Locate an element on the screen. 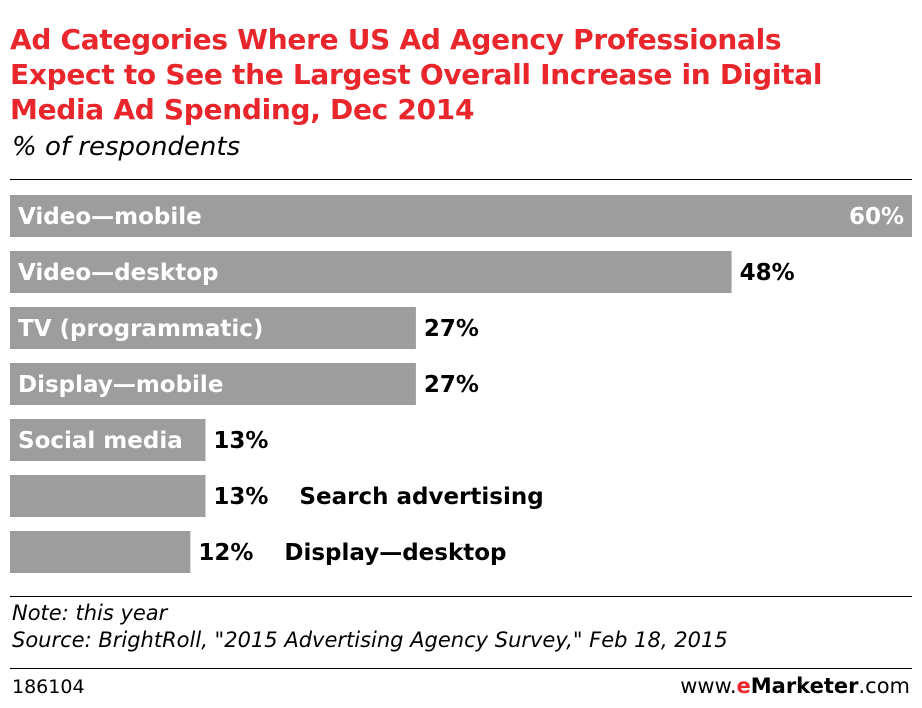  bar-display-mobile is located at coordinates (213, 384).